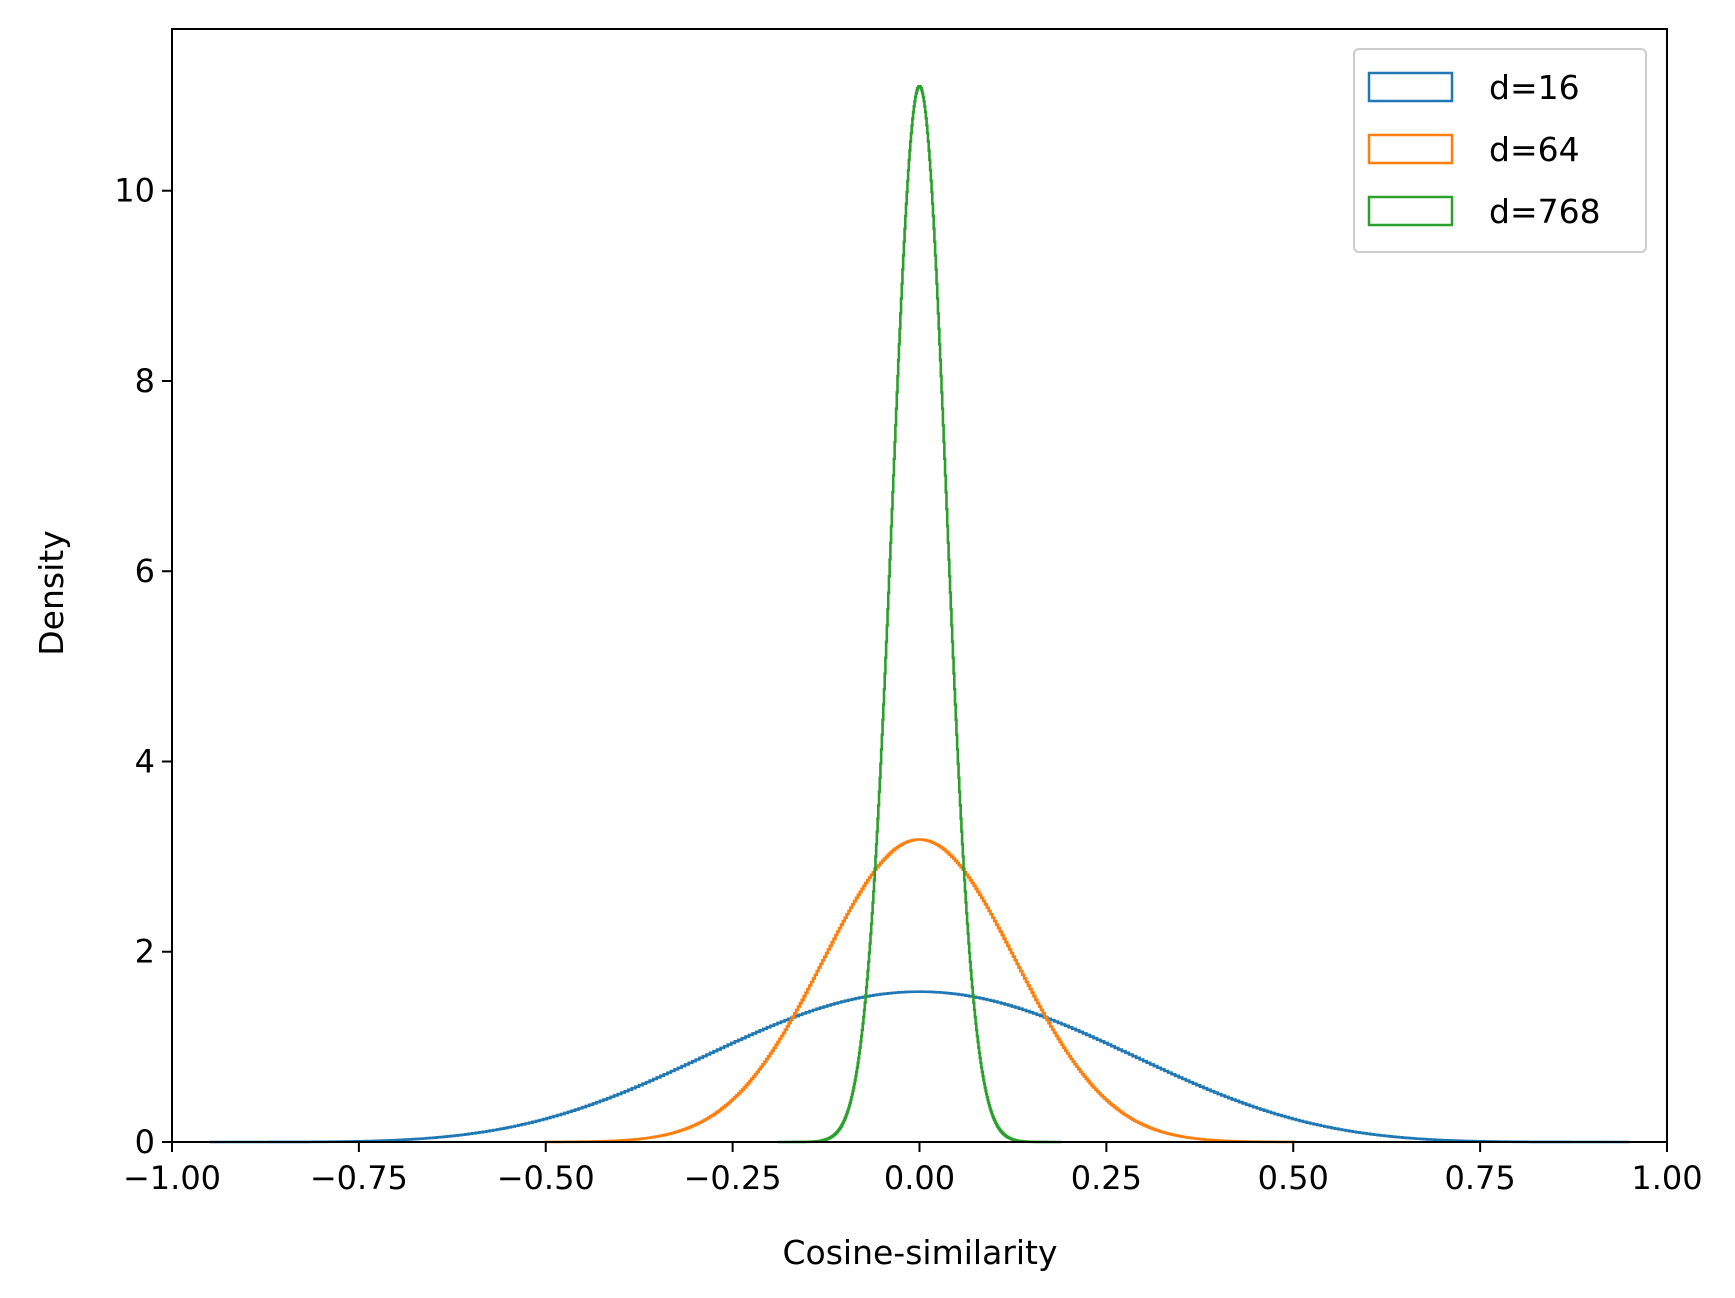 The image size is (1735, 1298). I want to click on y-tick-label: 4, so click(145, 761).